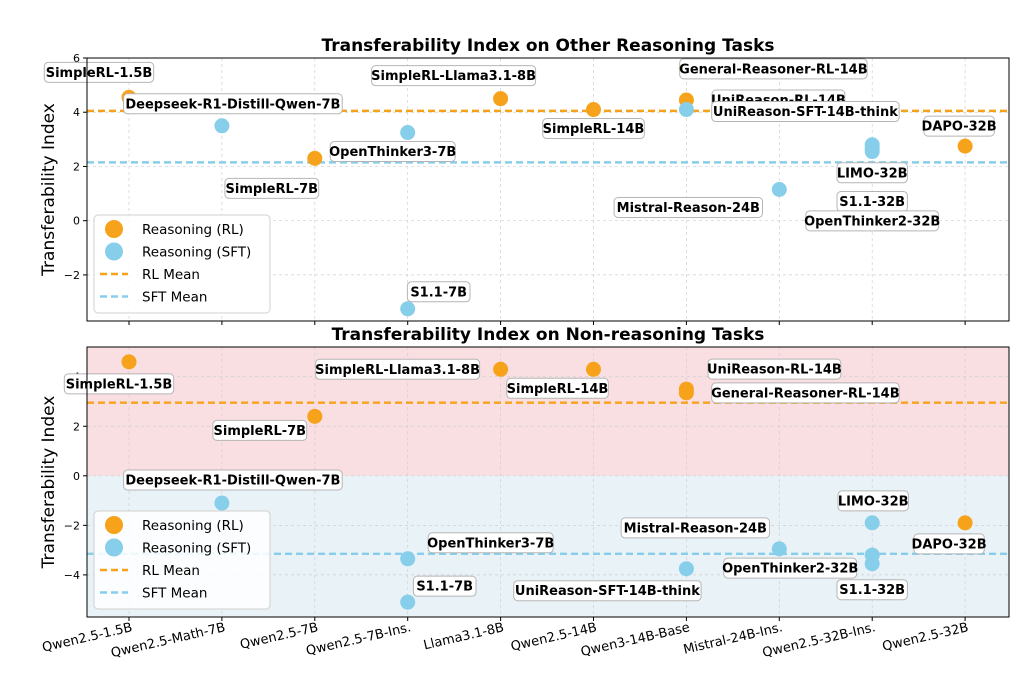 Image resolution: width=1034 pixels, height=683 pixels. What do you see at coordinates (925, 637) in the screenshot?
I see `x-tick-label: Qwen2.5-32B` at bounding box center [925, 637].